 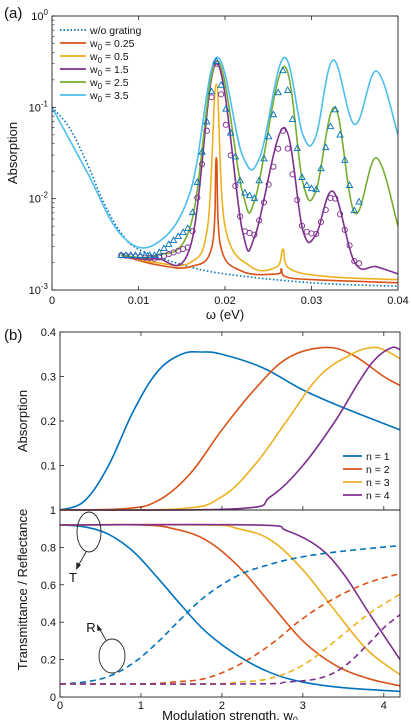 I want to click on y-tick-label-a-1: 10⁻², so click(x=39, y=198).